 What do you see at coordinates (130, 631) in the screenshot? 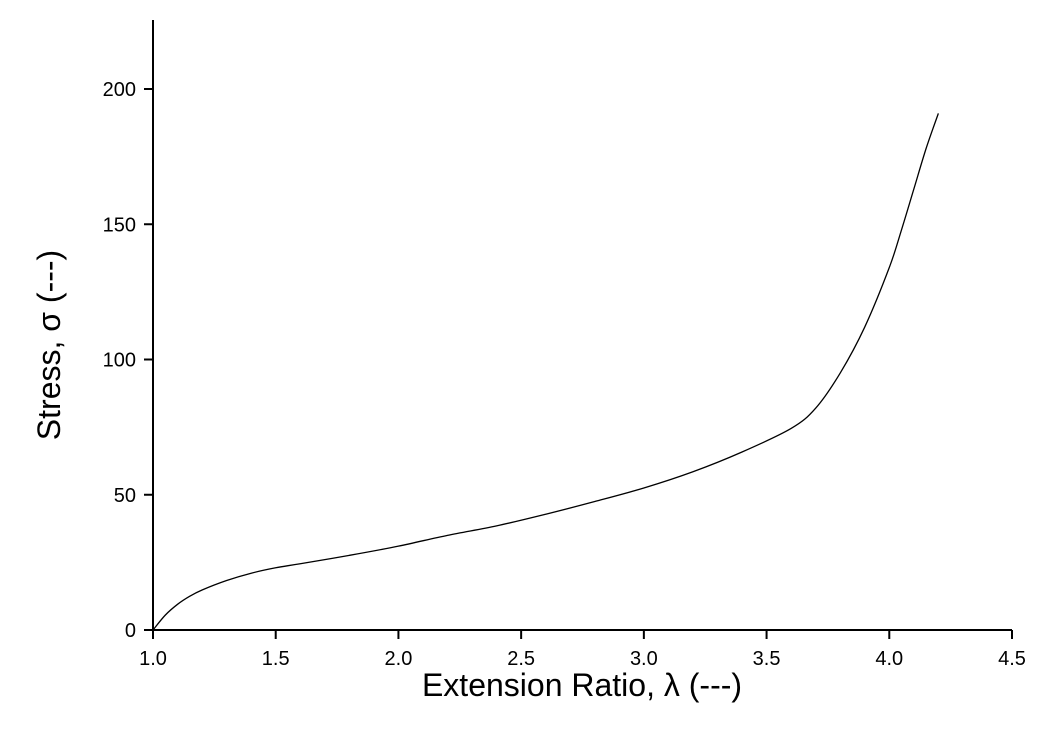
I see `y-tick-label: 0` at bounding box center [130, 631].